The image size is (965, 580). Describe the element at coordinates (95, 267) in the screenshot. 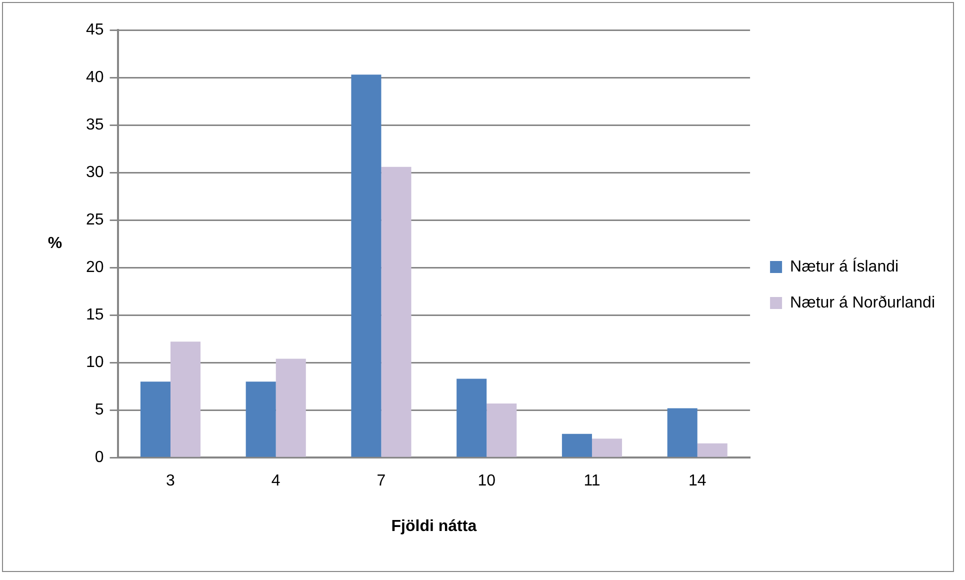

I see `y-tick-label: 20` at that location.